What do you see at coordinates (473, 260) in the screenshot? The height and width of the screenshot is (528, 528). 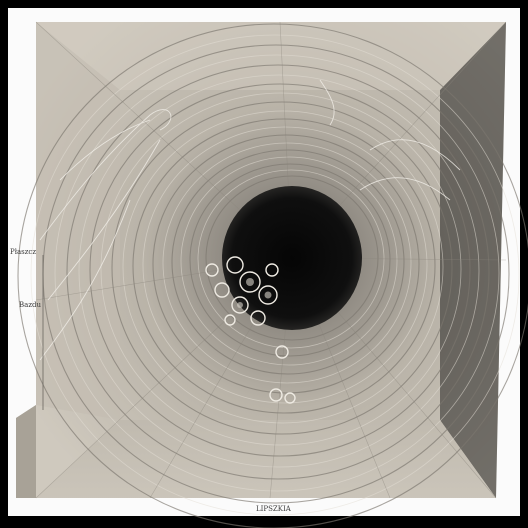 I see `right-wall-panel` at bounding box center [473, 260].